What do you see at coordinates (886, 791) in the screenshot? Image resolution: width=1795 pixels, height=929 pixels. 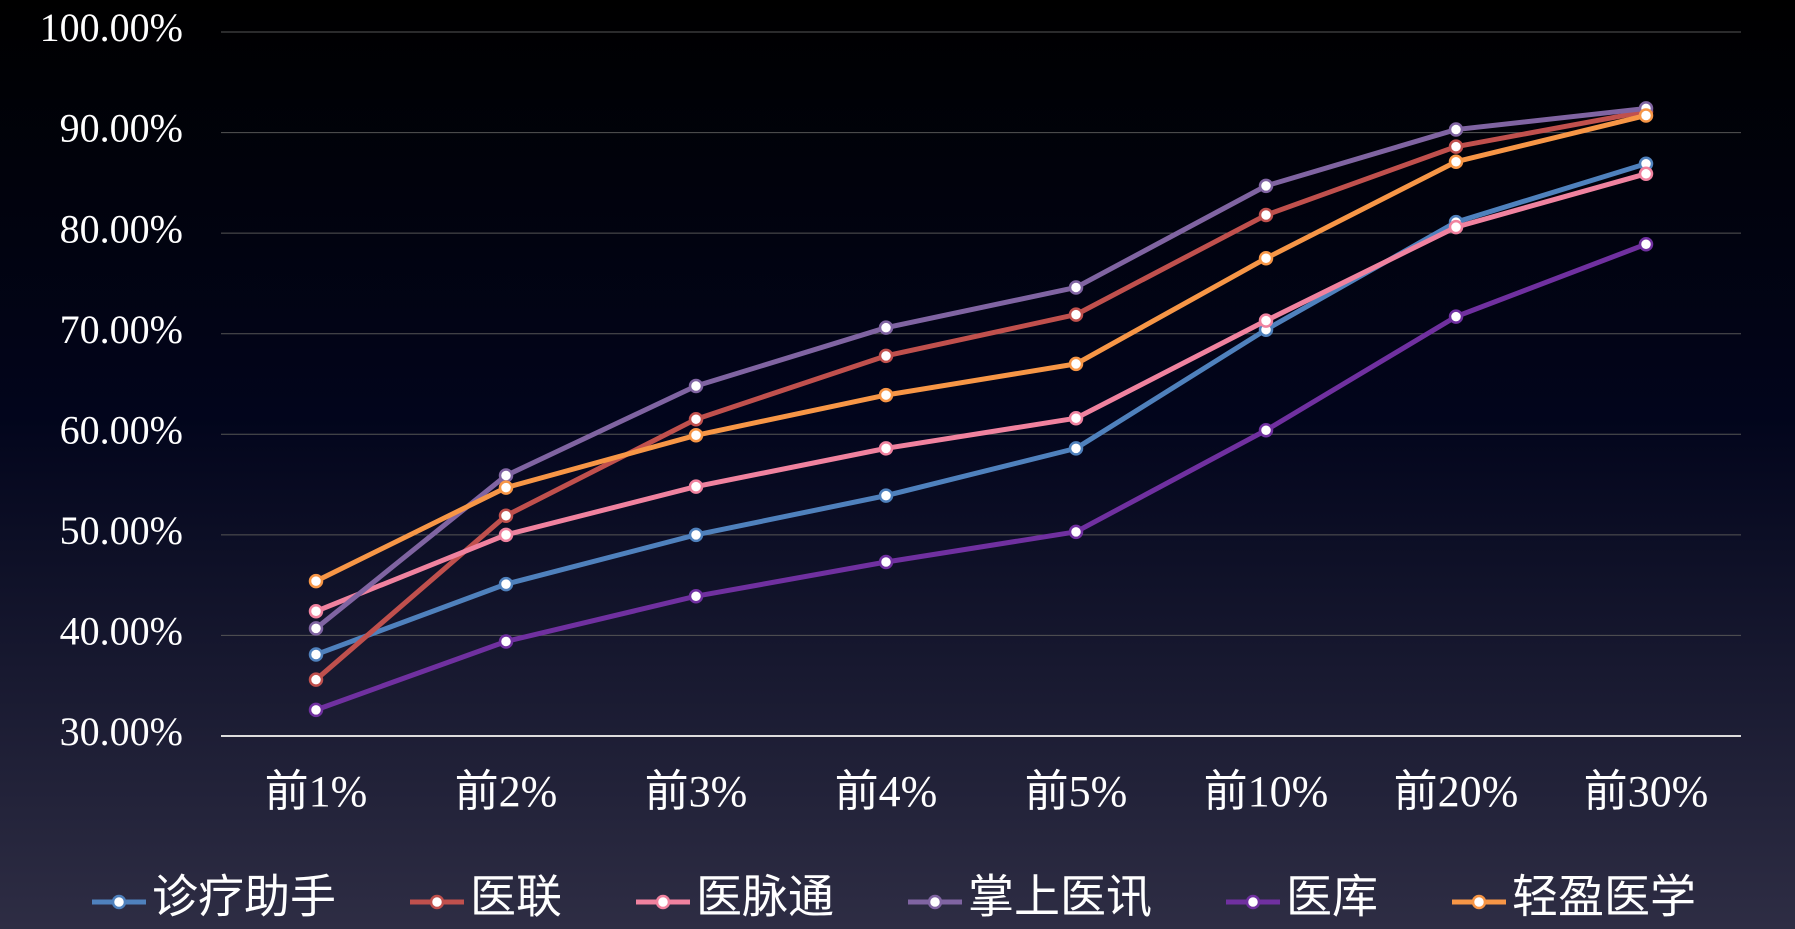 I see `x-tick-label: 前4%` at bounding box center [886, 791].